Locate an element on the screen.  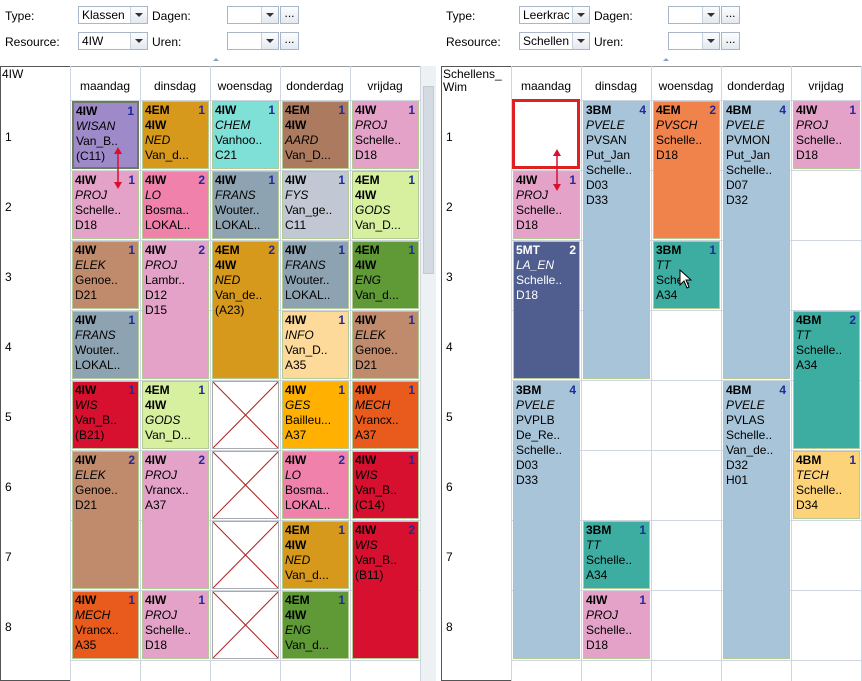
lesson-block: 4EM PVSCH Schelle.. D18 2 is located at coordinates (686, 170).